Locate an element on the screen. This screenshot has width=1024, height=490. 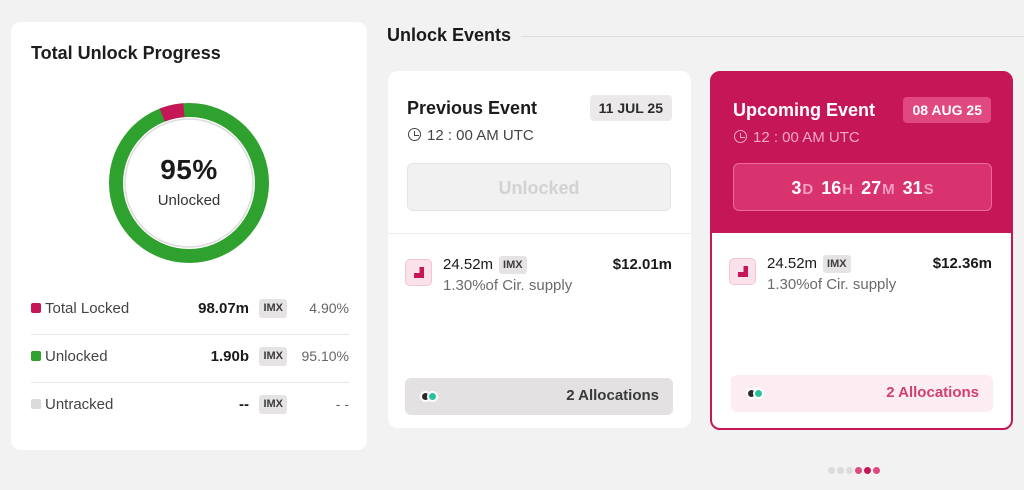
countdown-timer: 3D 16H 27M 31S is located at coordinates (862, 187).